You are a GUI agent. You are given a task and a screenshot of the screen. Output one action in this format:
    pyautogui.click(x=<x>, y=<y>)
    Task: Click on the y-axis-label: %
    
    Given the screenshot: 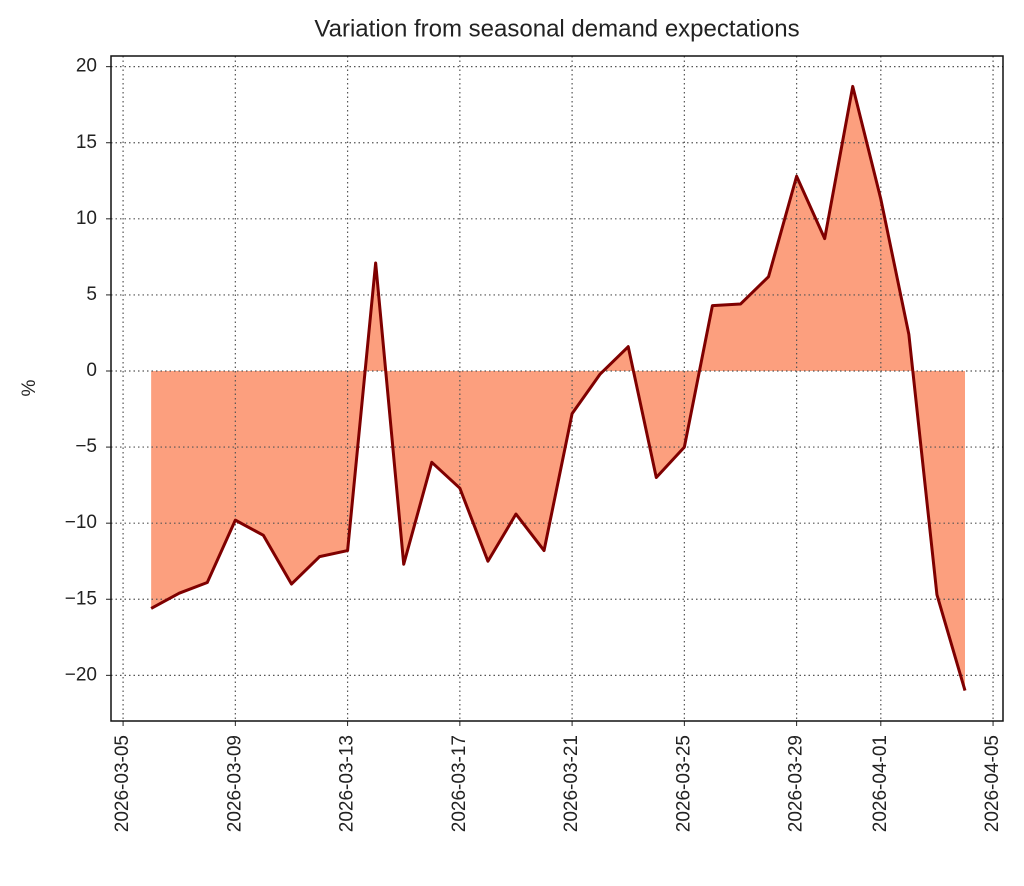 What is the action you would take?
    pyautogui.click(x=29, y=387)
    